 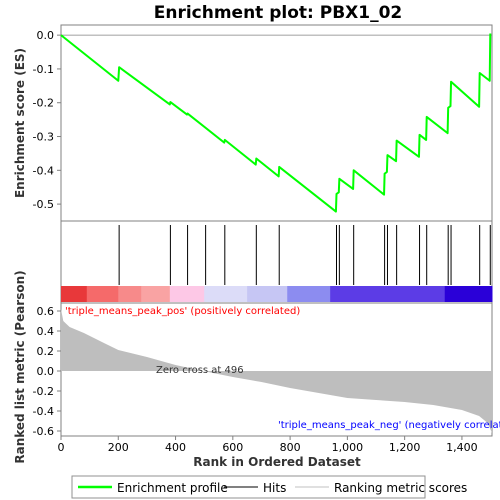 I want to click on hit-marks, so click(x=304, y=255).